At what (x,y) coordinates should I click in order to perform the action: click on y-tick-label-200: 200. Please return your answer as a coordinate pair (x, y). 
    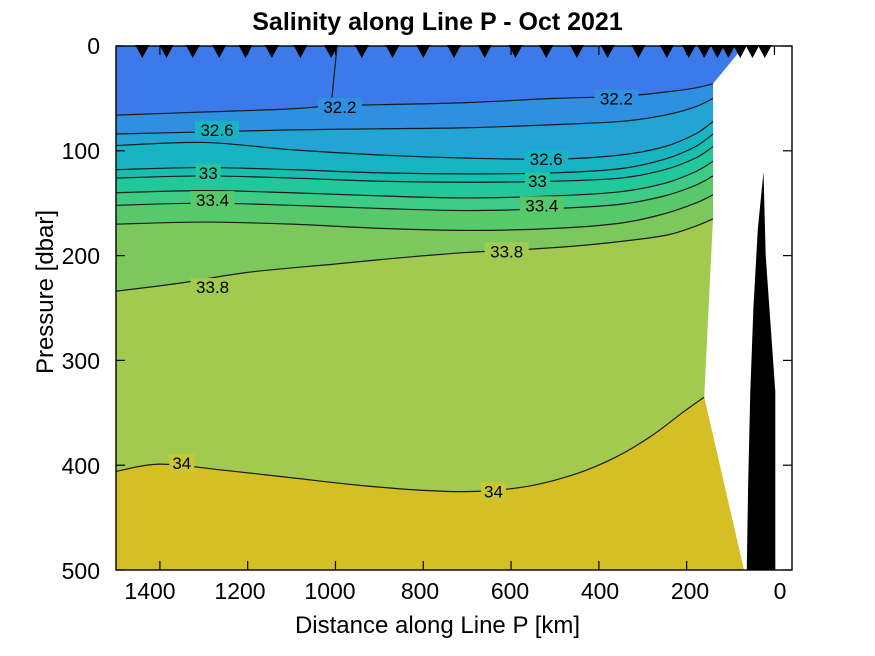
    Looking at the image, I should click on (80, 256).